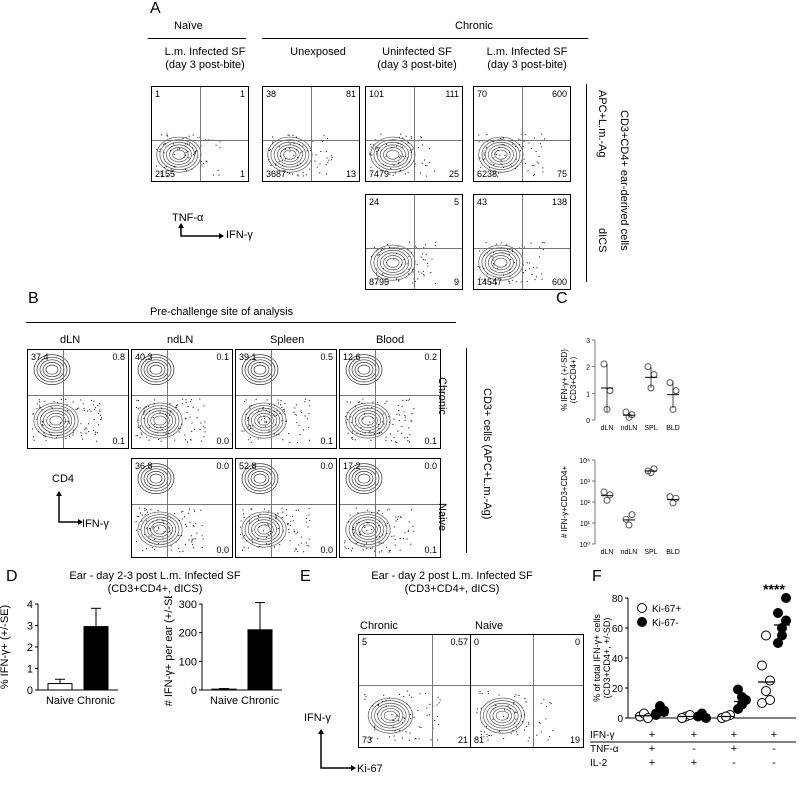  I want to click on panel-e-axis-arrows, so click(337, 750).